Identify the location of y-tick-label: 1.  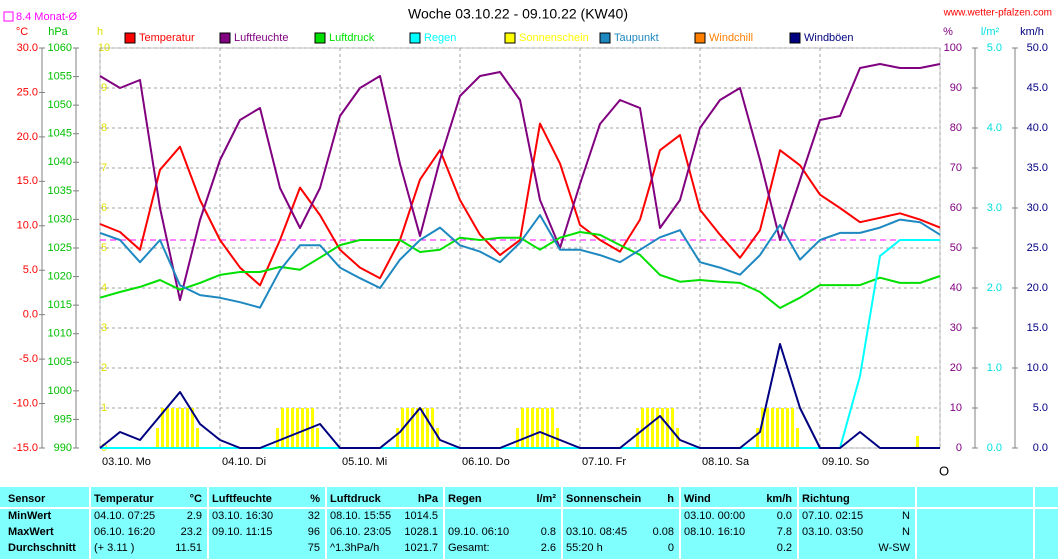
(104, 408).